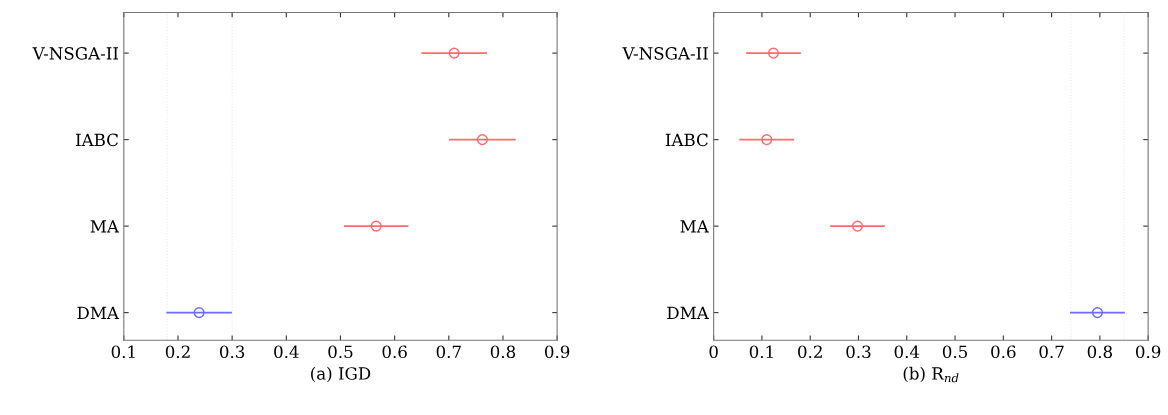  What do you see at coordinates (341, 374) in the screenshot?
I see `x-axis-title: (a) IGD` at bounding box center [341, 374].